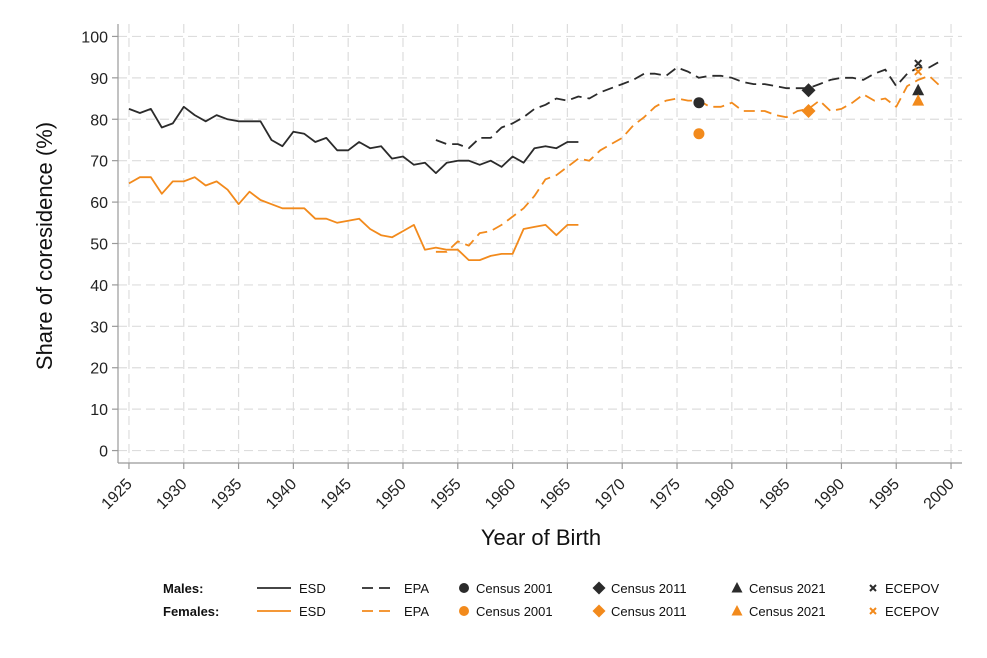  I want to click on census-points, so click(809, 99).